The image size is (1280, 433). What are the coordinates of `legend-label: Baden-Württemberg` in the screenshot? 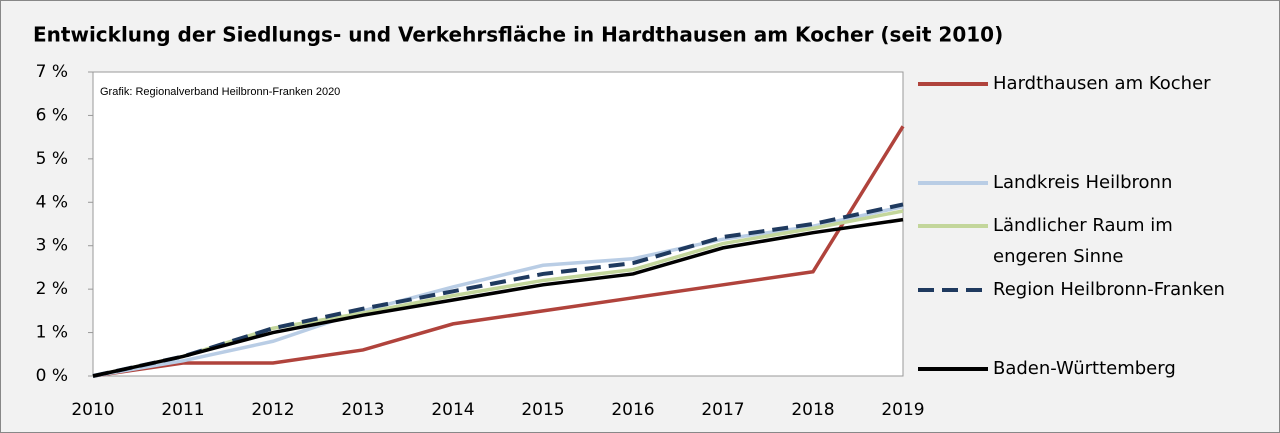 It's located at (1084, 368).